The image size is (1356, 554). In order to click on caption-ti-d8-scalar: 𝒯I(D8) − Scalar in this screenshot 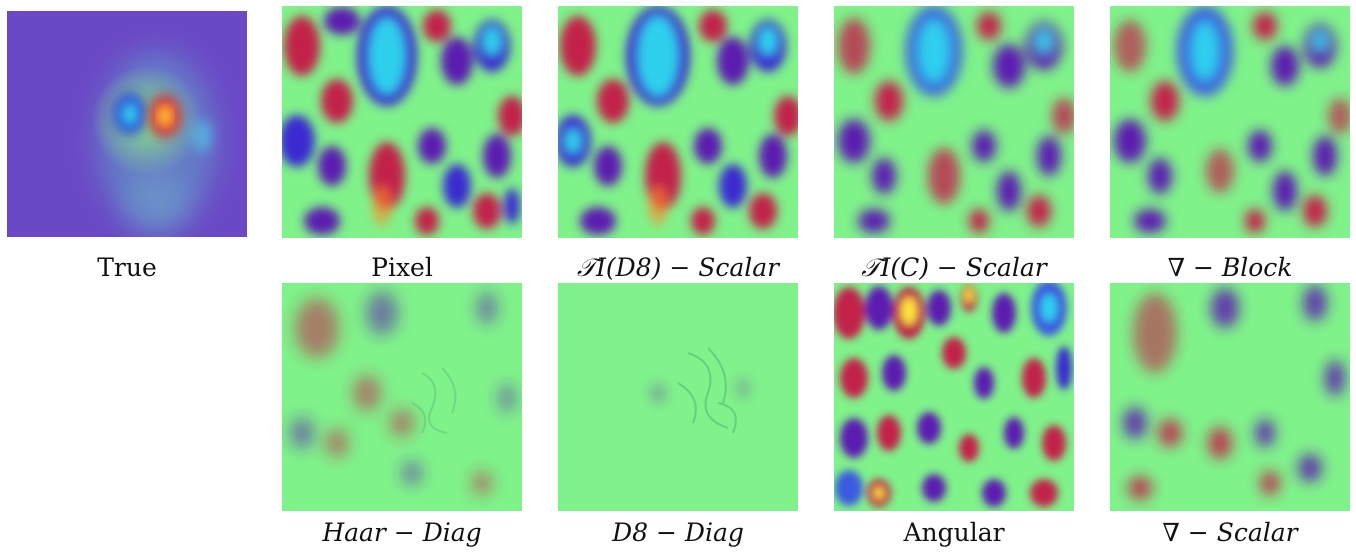, I will do `click(678, 267)`.